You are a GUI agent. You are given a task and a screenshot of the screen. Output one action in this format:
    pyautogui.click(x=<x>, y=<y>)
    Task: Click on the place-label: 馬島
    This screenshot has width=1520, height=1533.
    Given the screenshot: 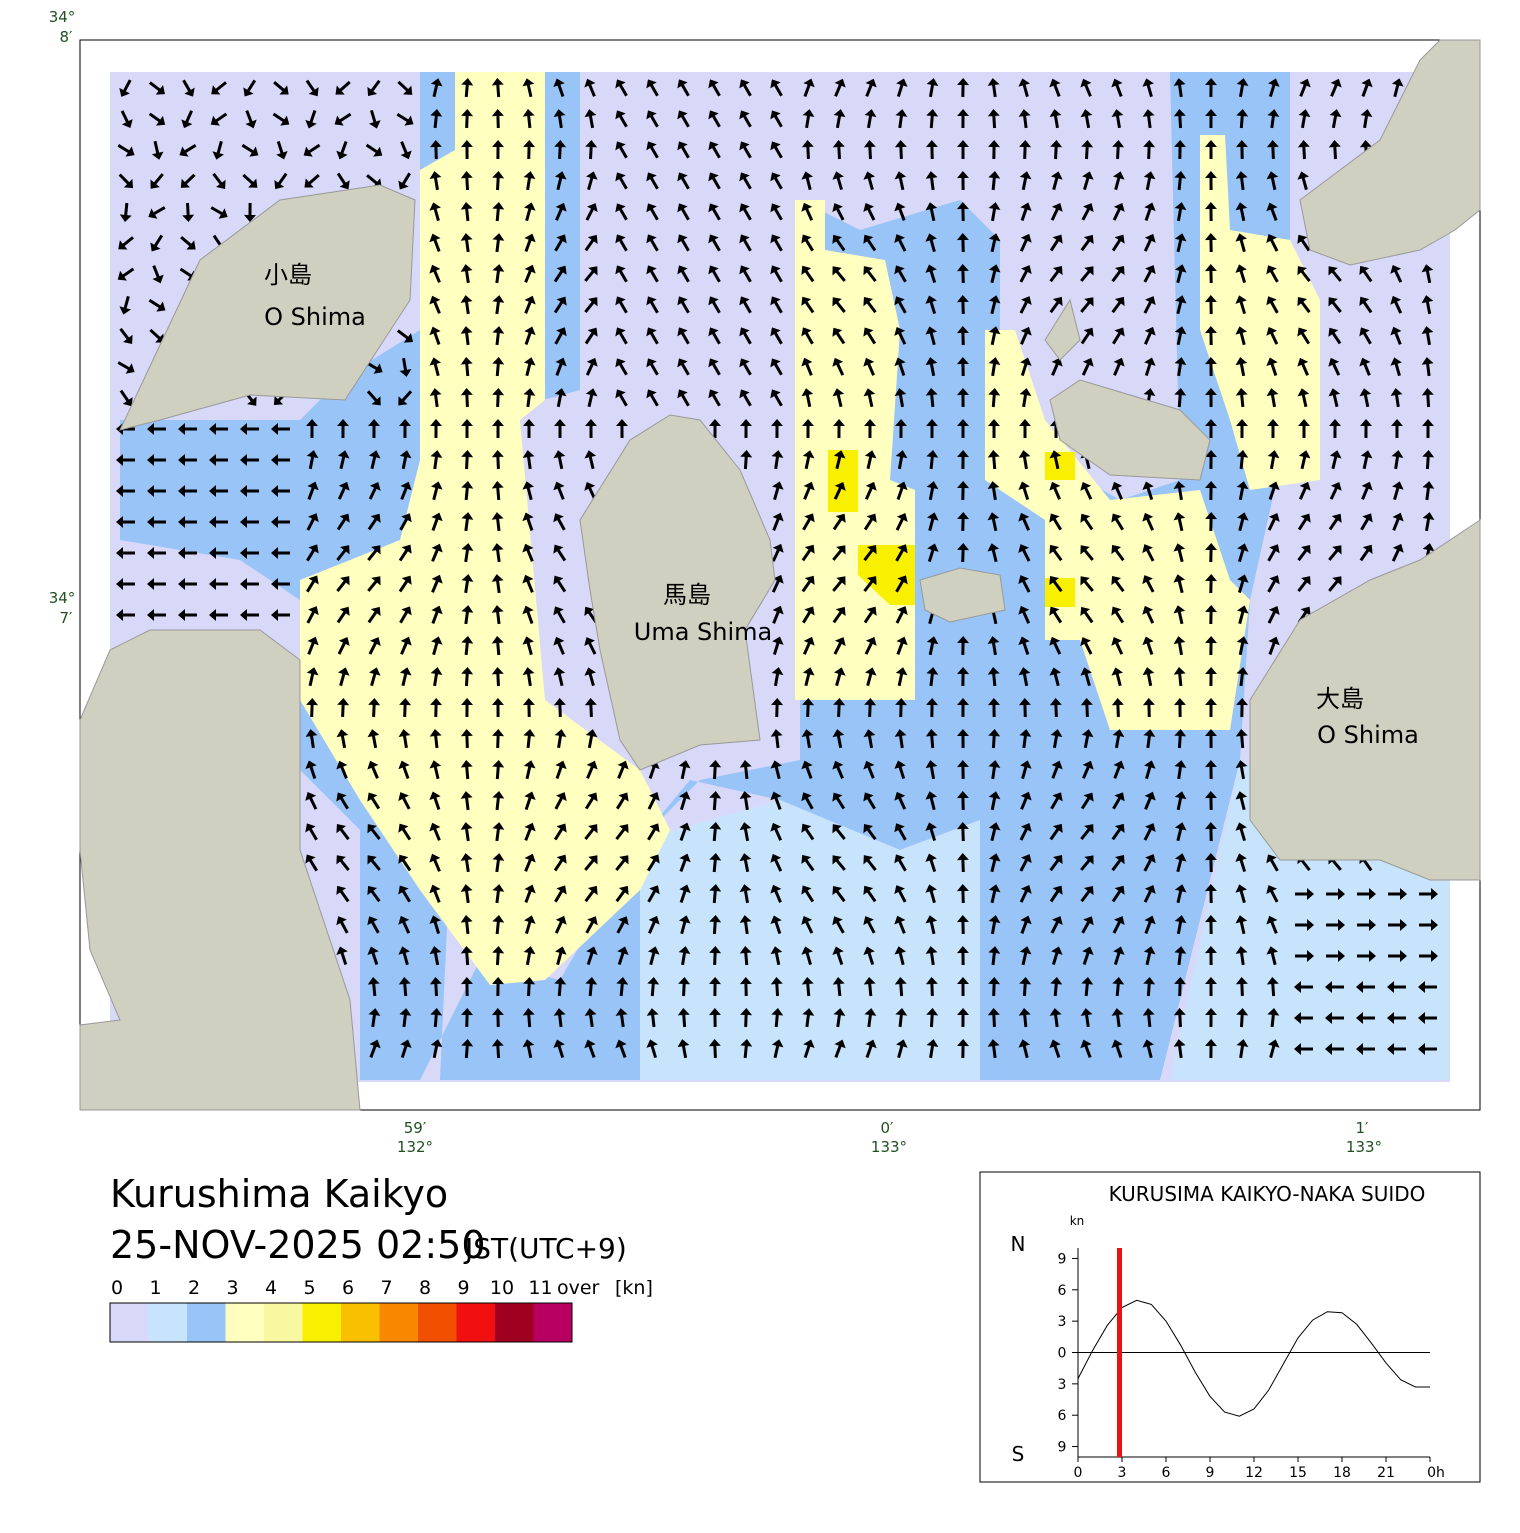 What is the action you would take?
    pyautogui.click(x=687, y=595)
    